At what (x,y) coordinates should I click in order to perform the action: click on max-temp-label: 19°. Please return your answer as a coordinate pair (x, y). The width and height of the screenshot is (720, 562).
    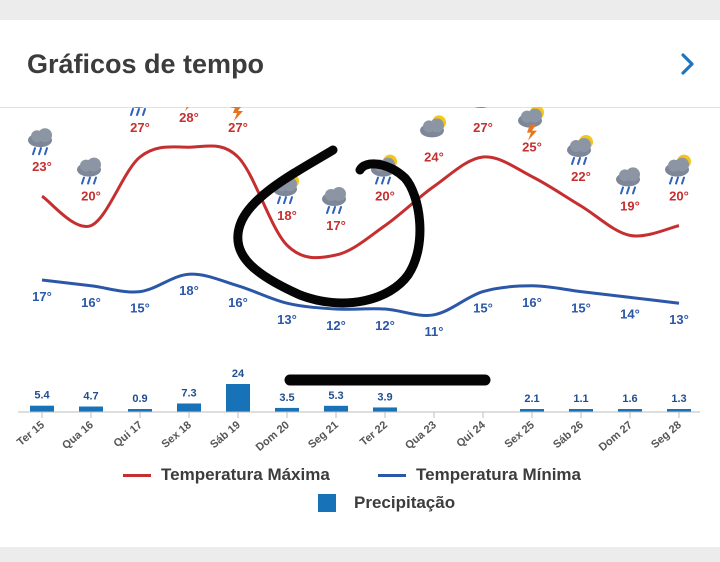
    Looking at the image, I should click on (630, 205).